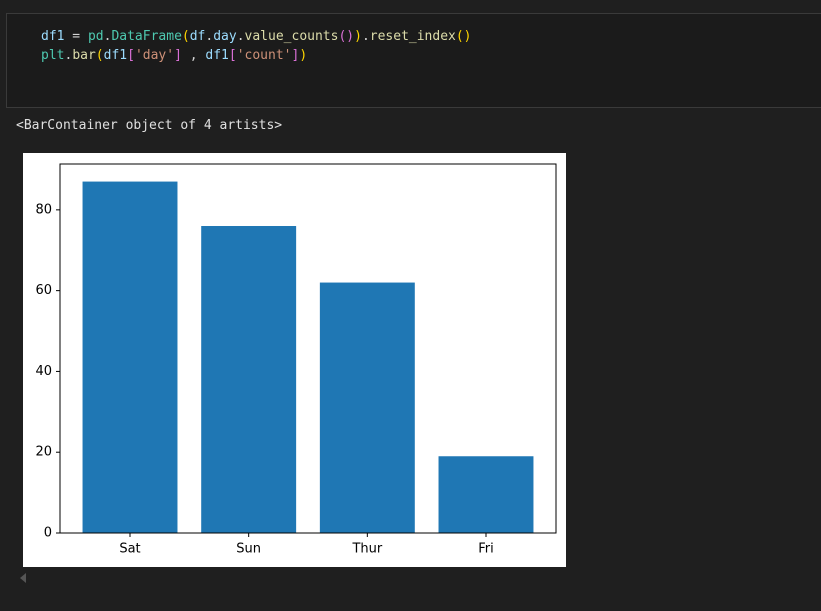  What do you see at coordinates (197, 36) in the screenshot?
I see `code-token: df` at bounding box center [197, 36].